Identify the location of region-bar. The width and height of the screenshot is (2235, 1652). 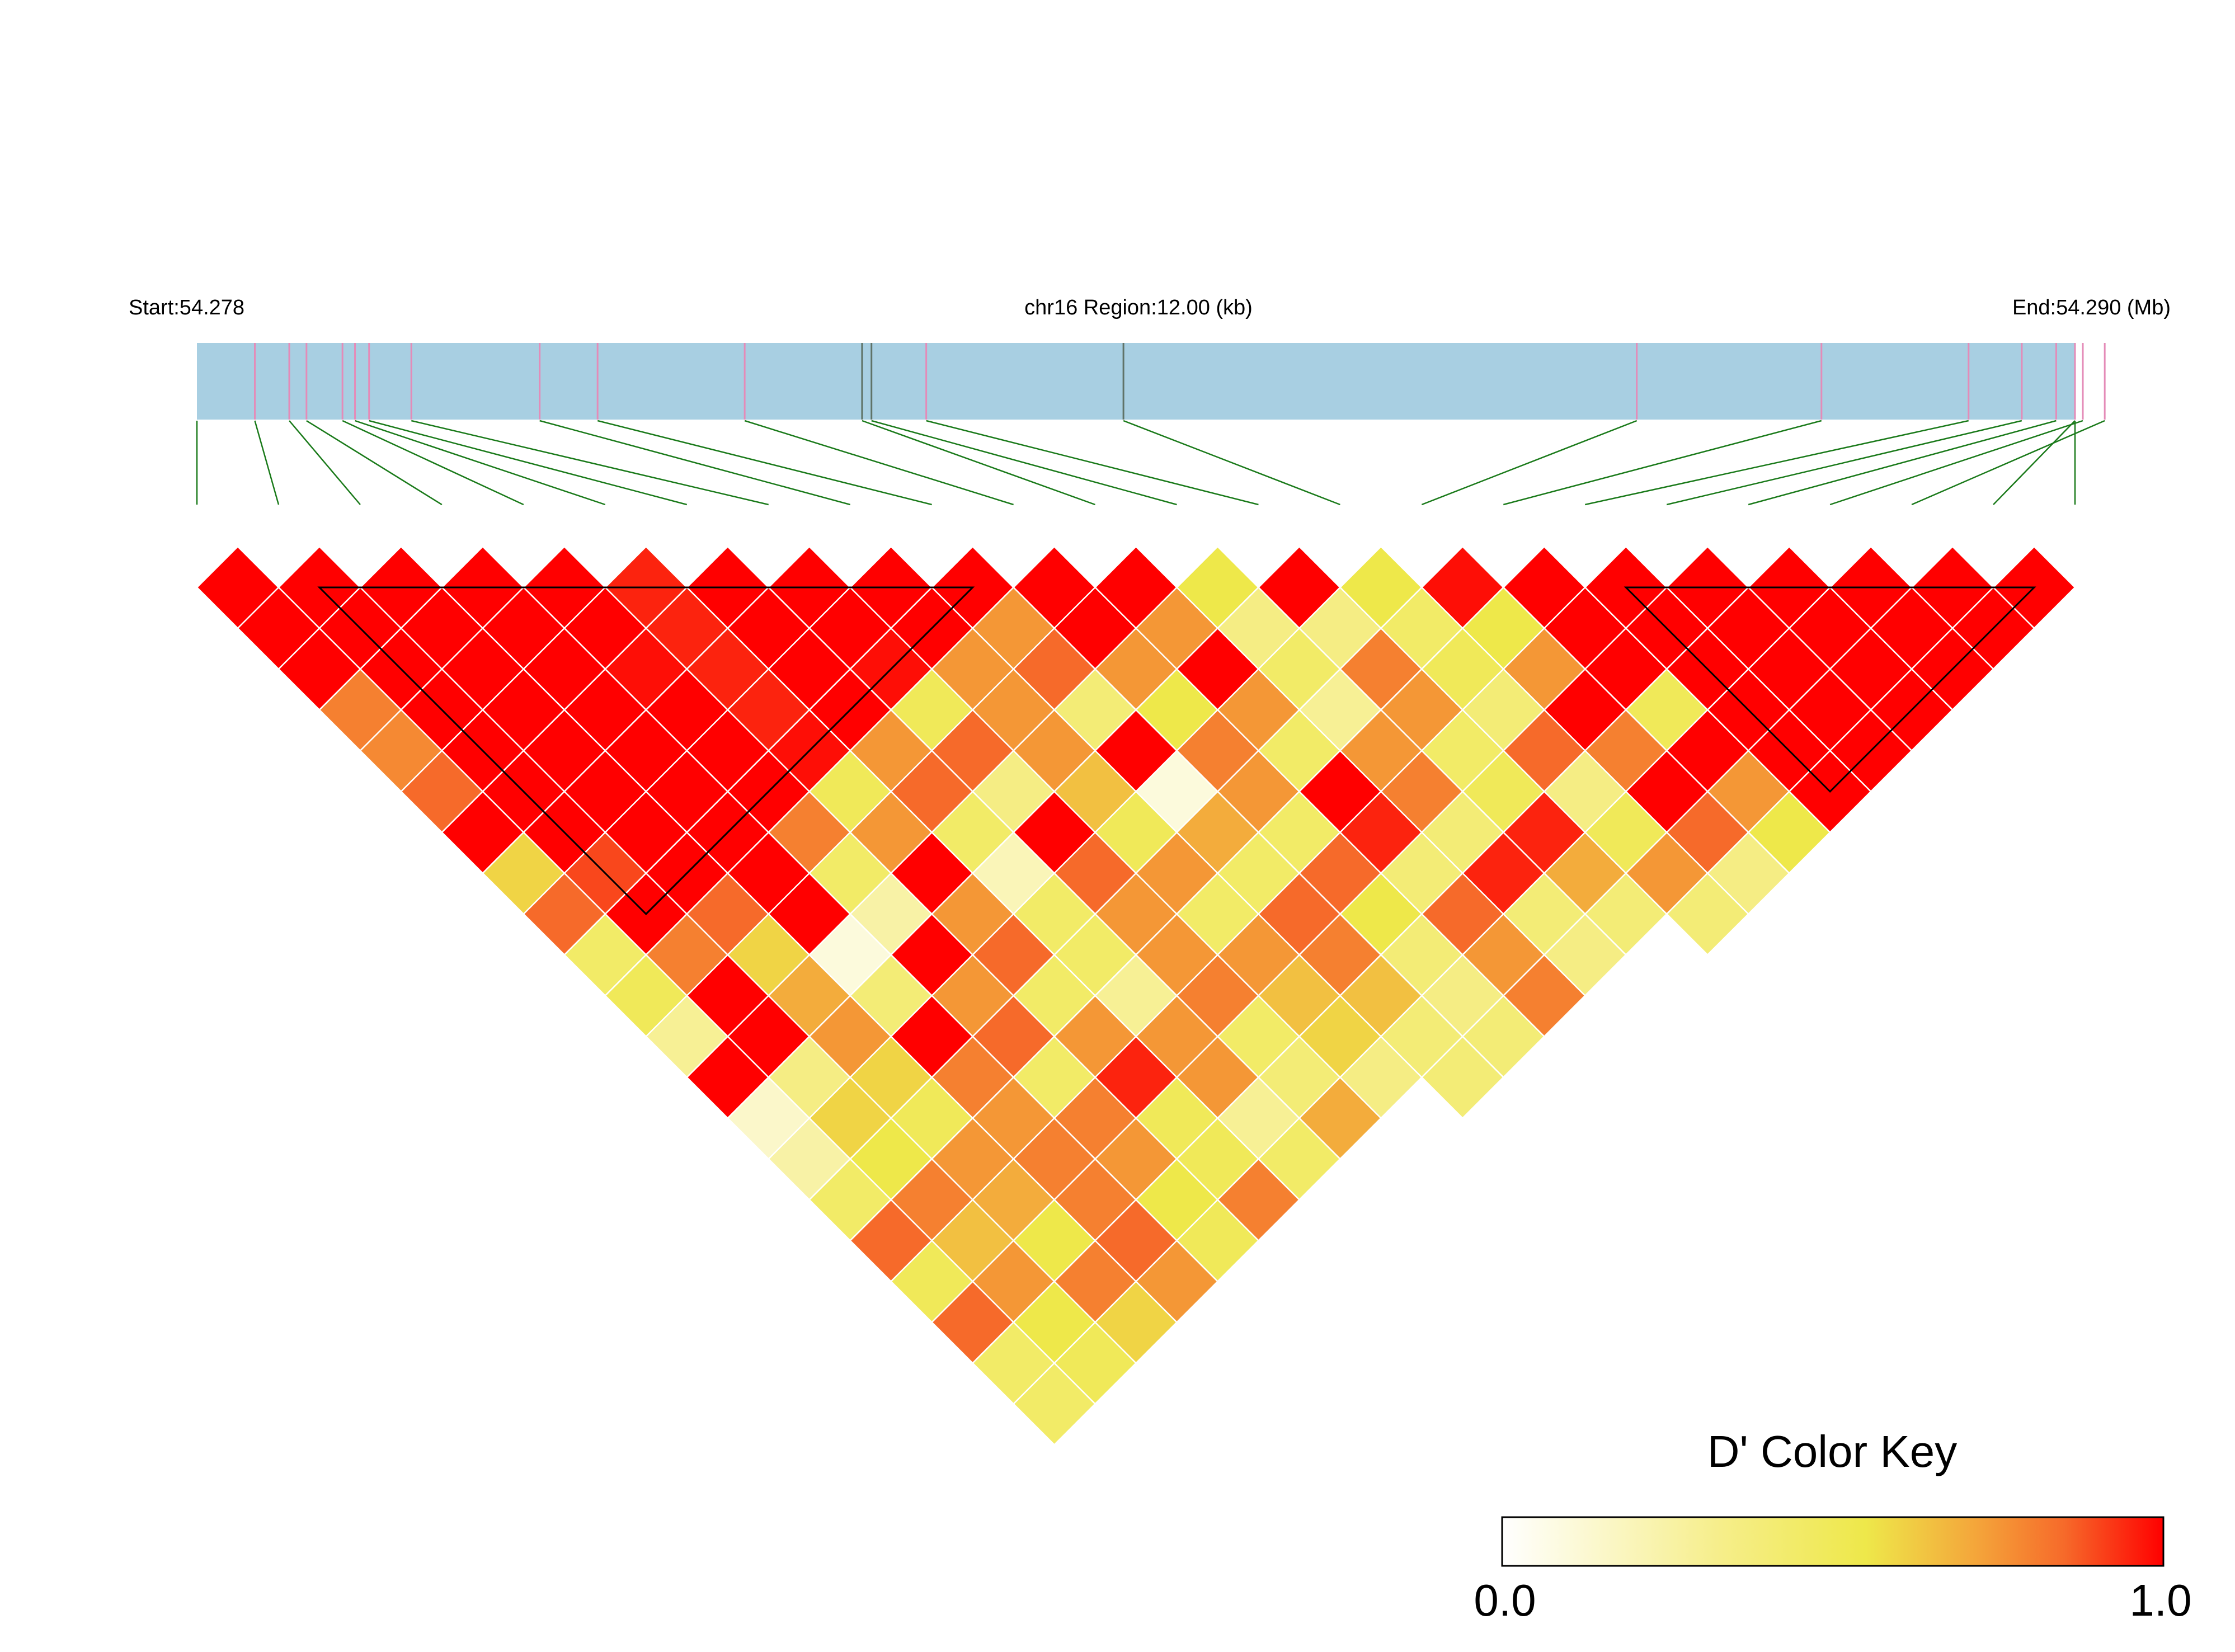
(1136, 381).